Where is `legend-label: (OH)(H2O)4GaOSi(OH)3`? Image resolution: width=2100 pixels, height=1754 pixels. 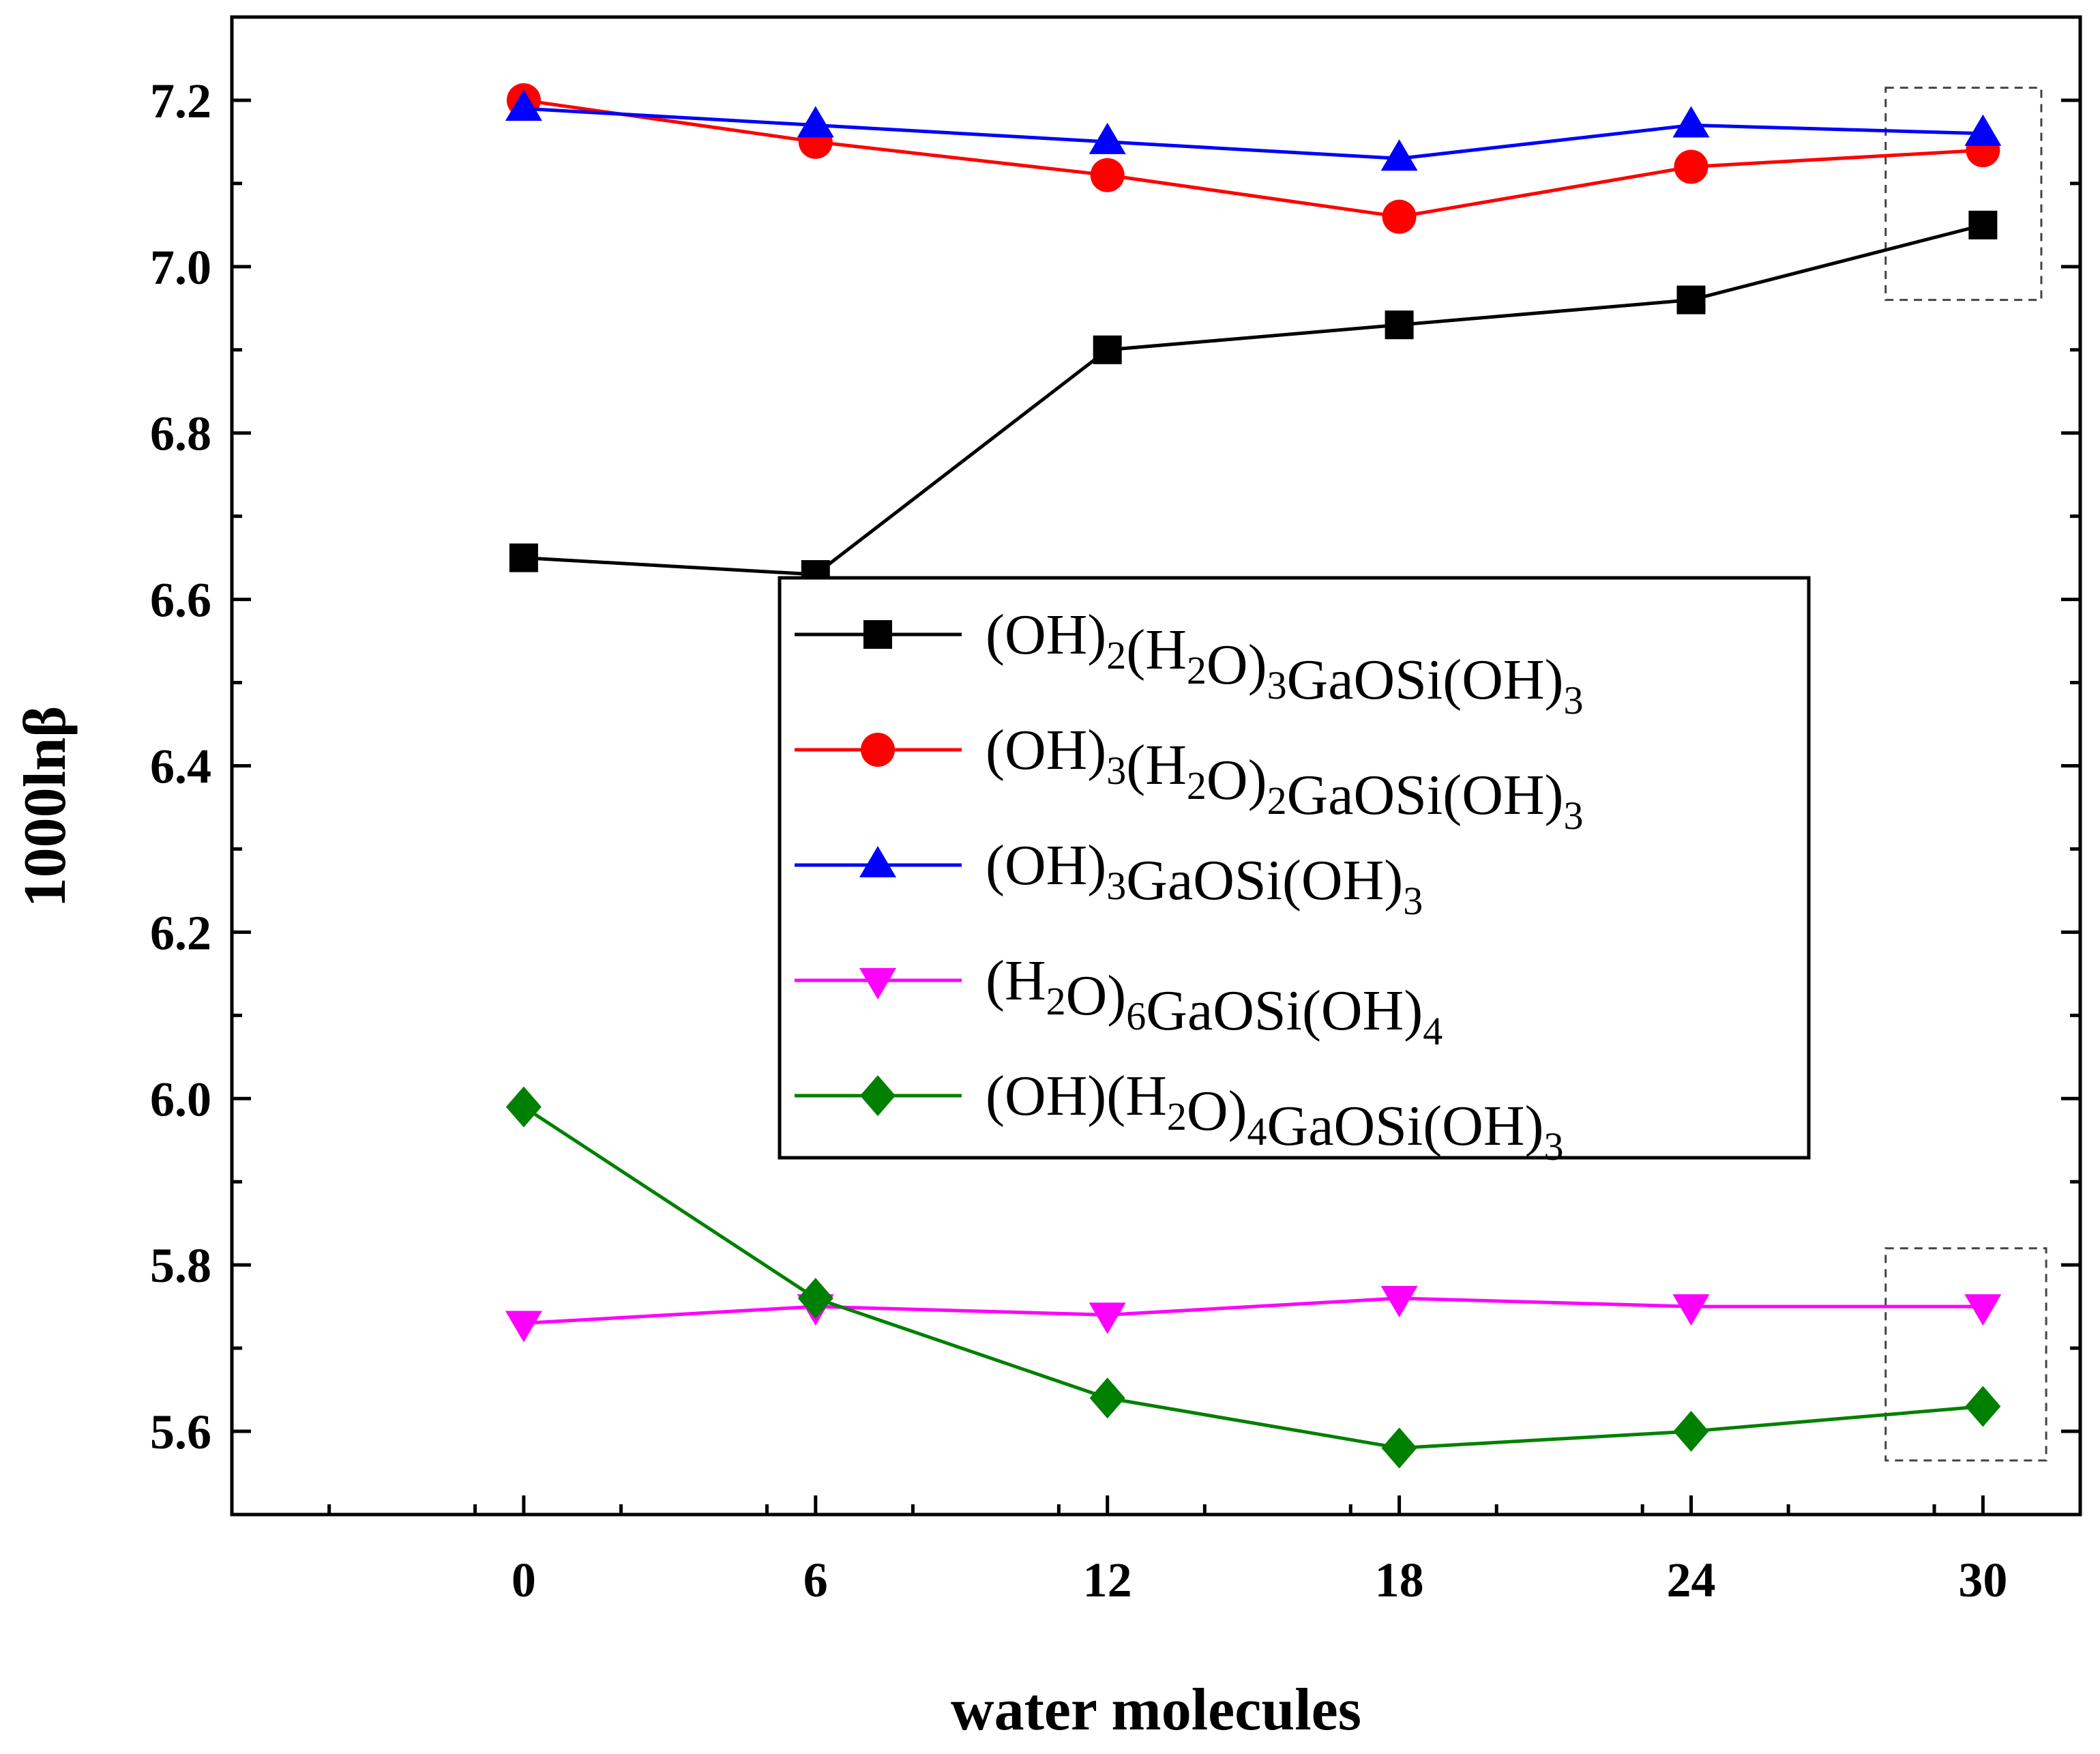 legend-label: (OH)(H2O)4GaOSi(OH)3 is located at coordinates (1274, 1116).